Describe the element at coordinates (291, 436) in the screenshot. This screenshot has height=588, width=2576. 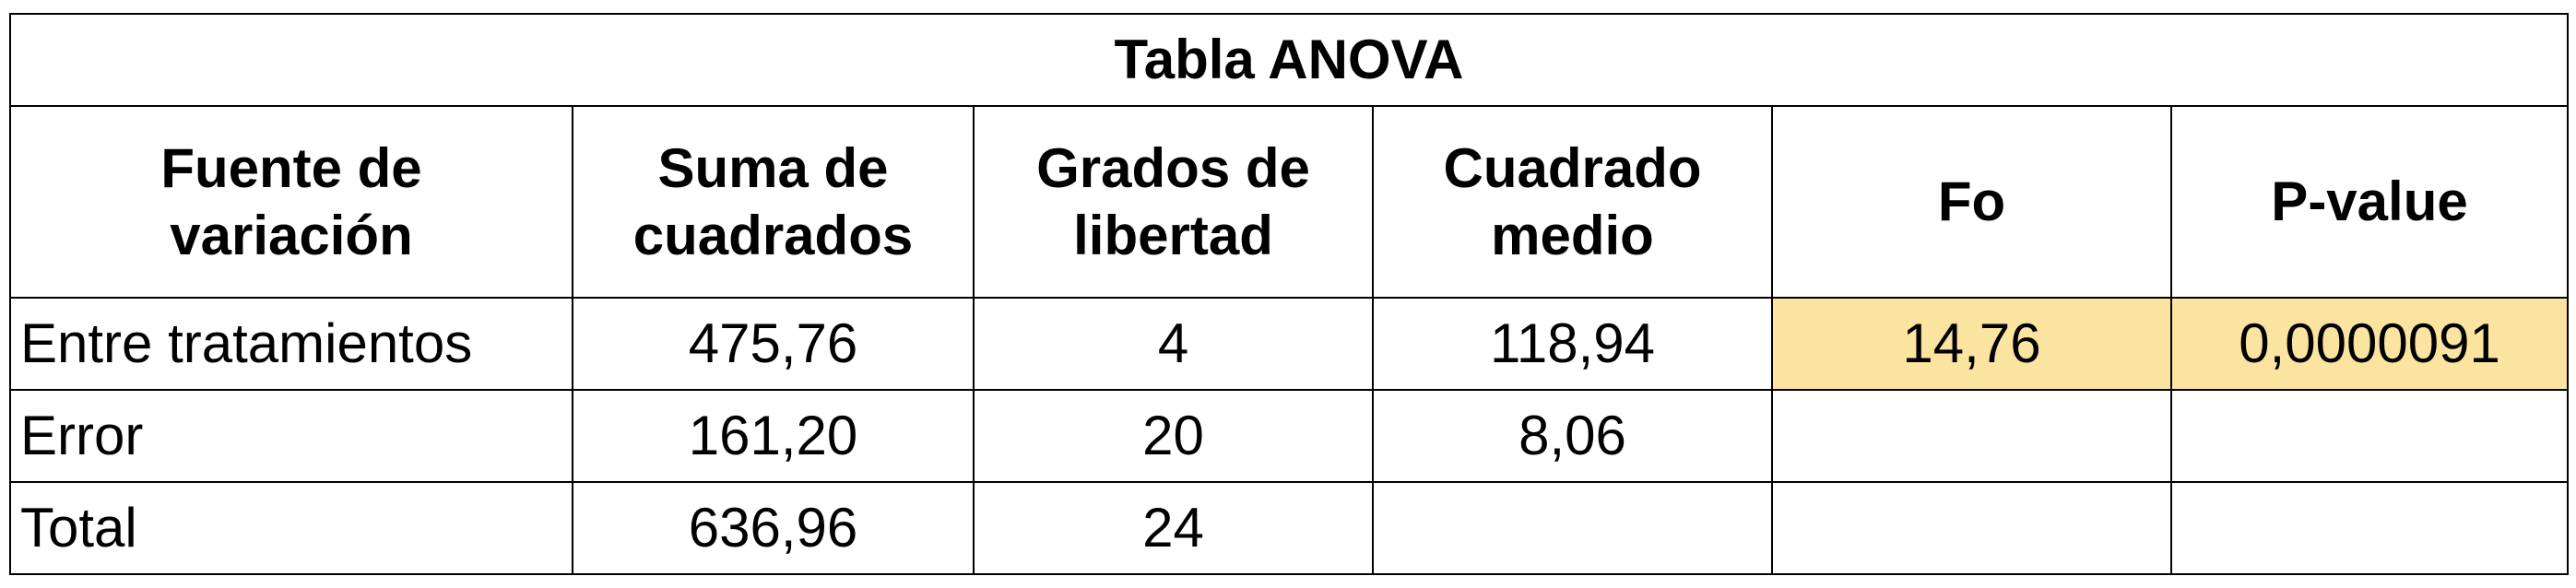
I see `cell-source: Error` at that location.